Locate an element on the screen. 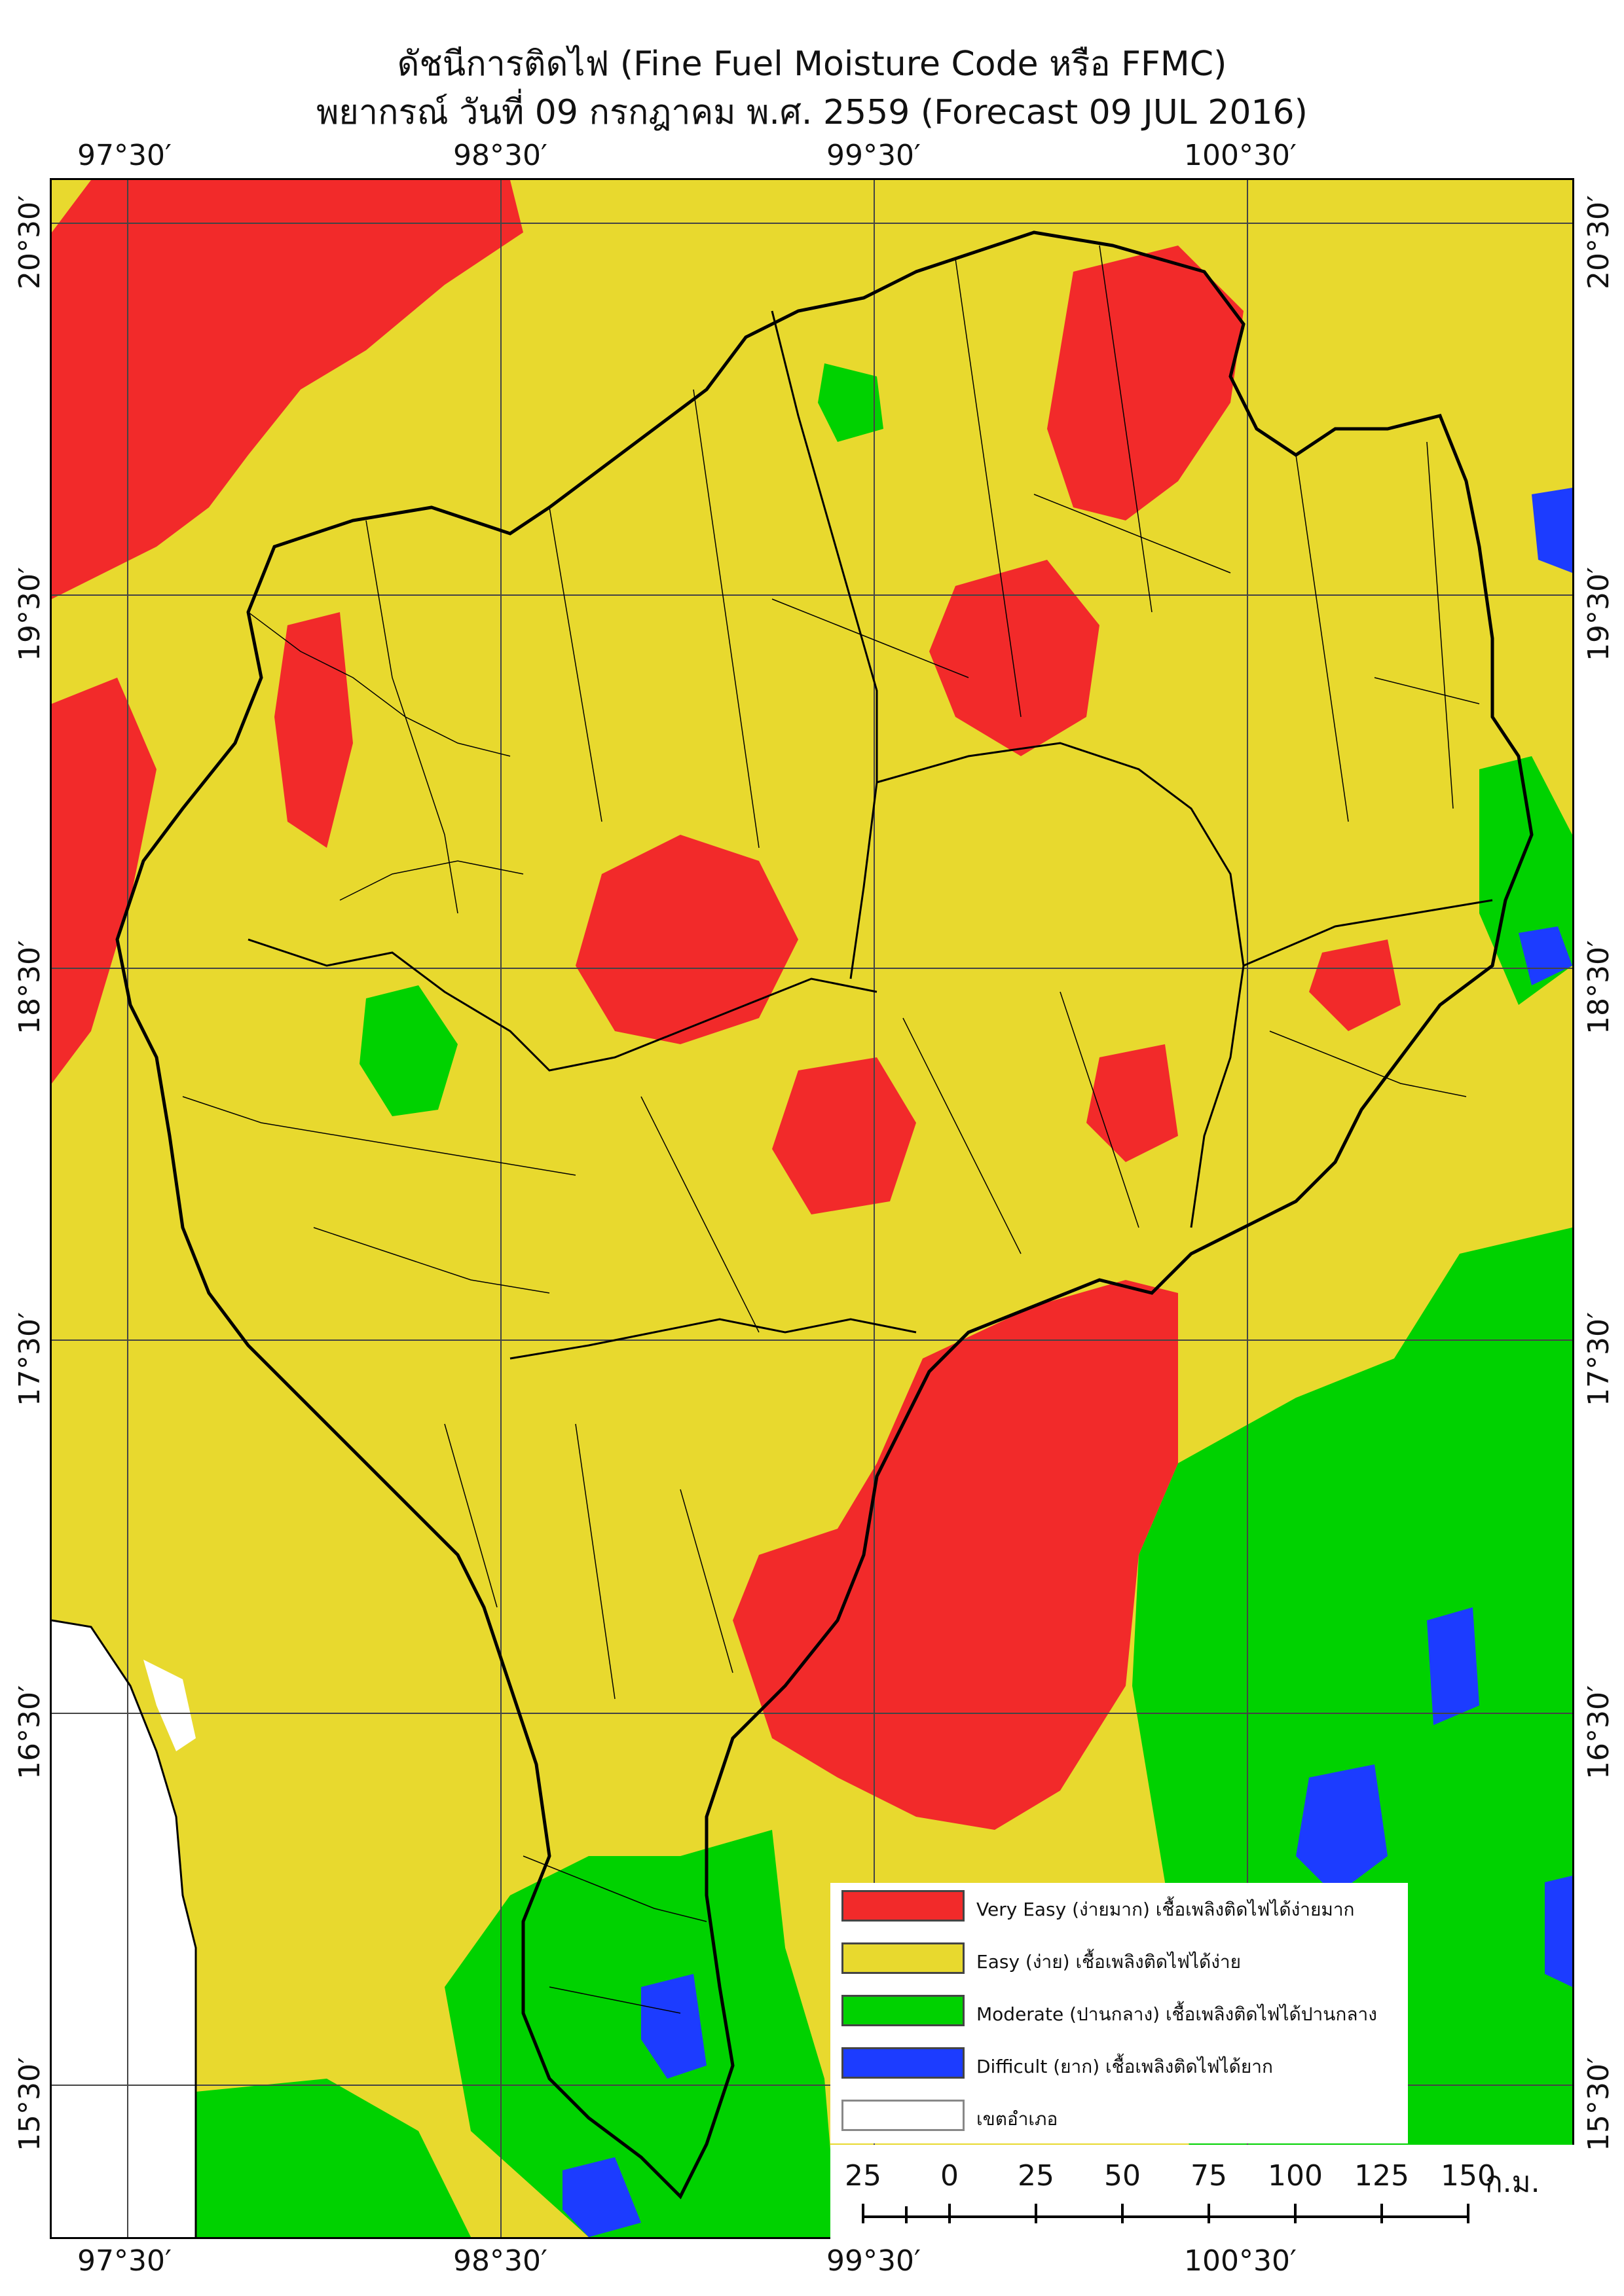 Image resolution: width=1624 pixels, height=2296 pixels. scale-bar-lines is located at coordinates (1165, 2213).